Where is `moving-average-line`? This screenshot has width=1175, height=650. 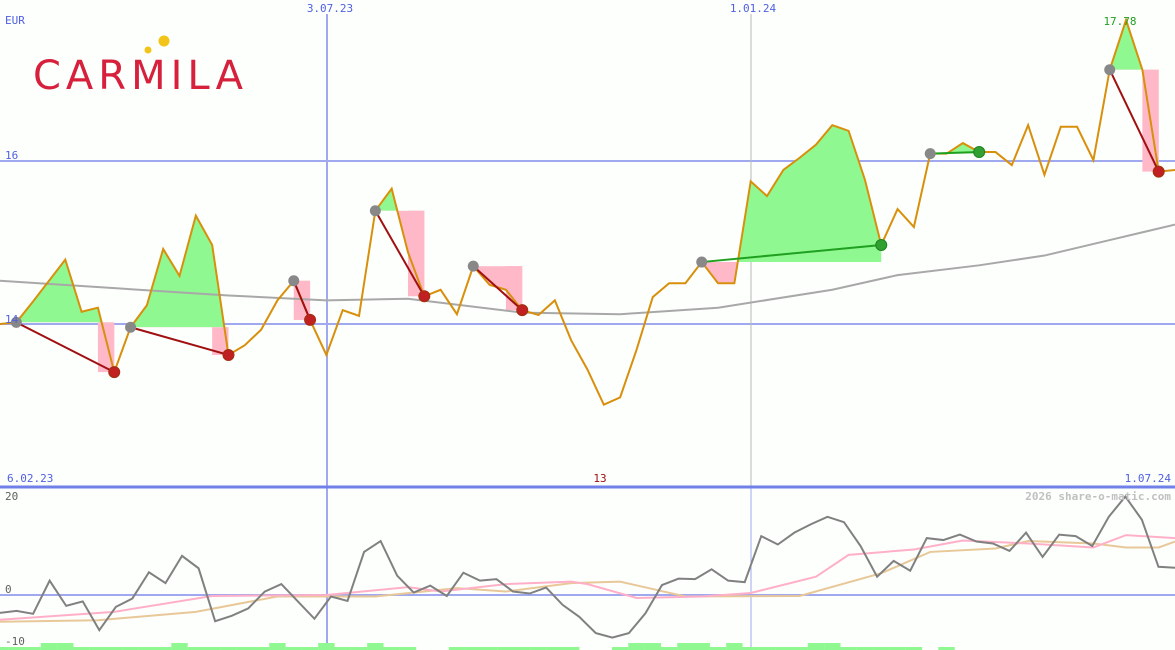 moving-average-line is located at coordinates (587, 269).